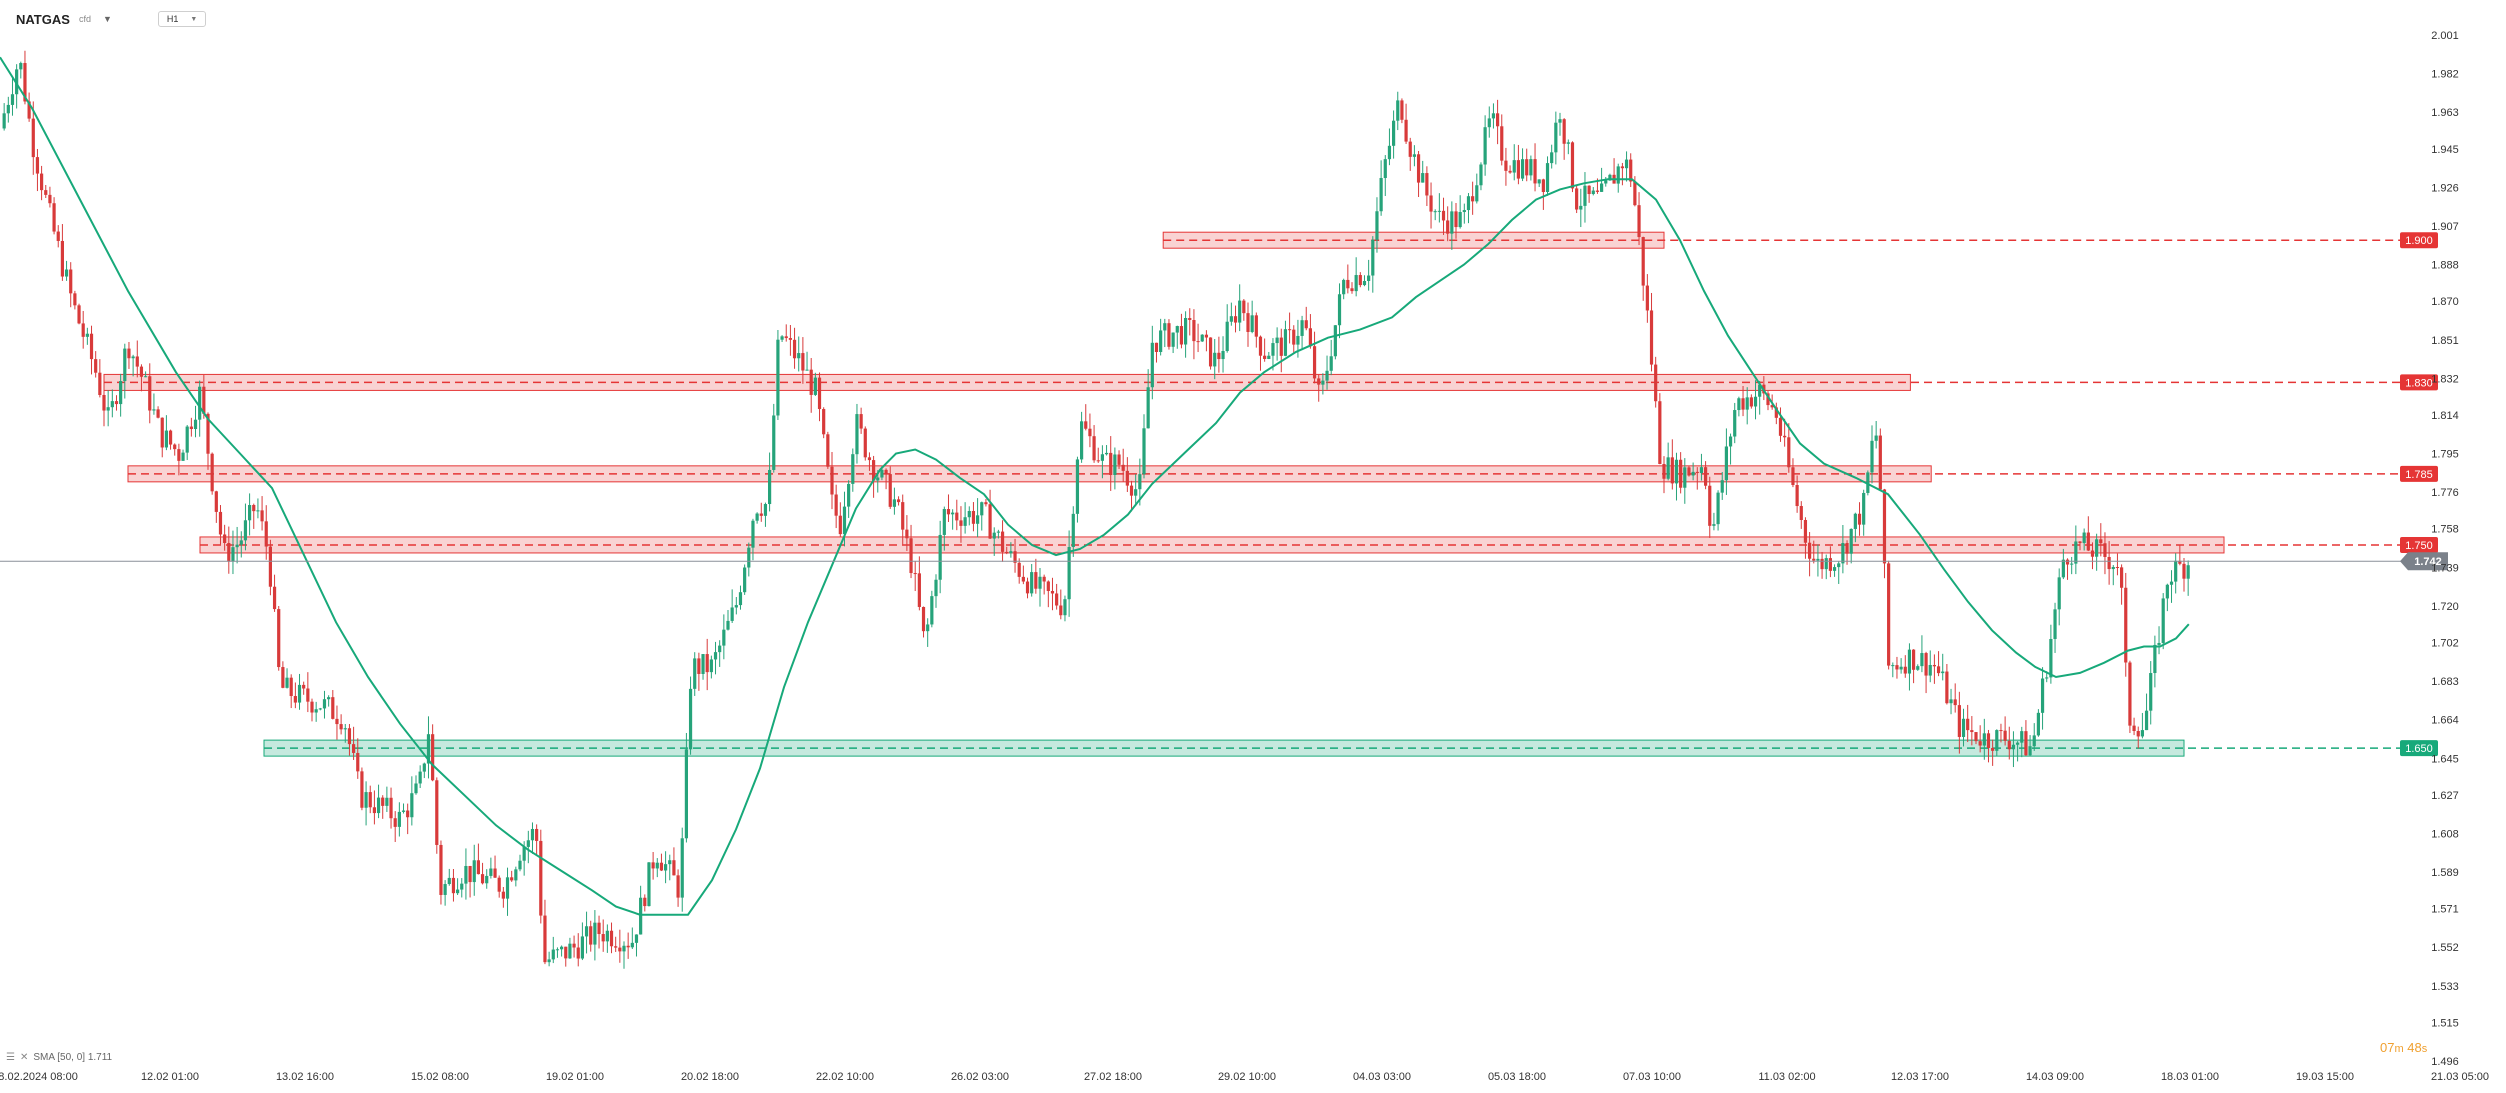 This screenshot has height=1093, width=2506. What do you see at coordinates (194, 19) in the screenshot?
I see `chevron-down-icon: ▼` at bounding box center [194, 19].